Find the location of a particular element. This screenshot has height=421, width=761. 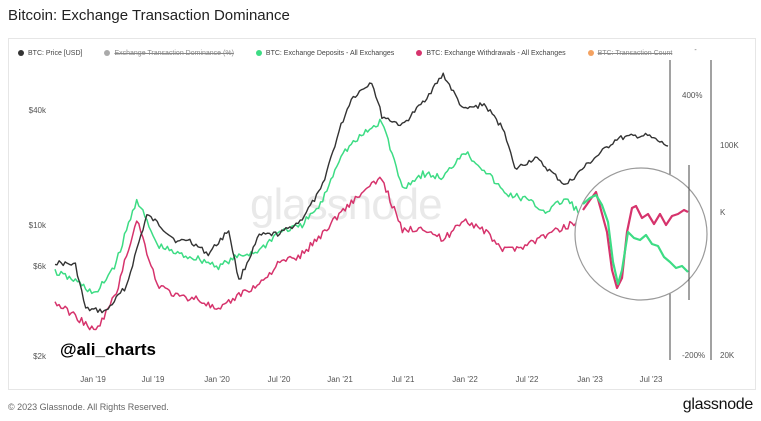

x-tick-label: Jan '21 is located at coordinates (340, 379).